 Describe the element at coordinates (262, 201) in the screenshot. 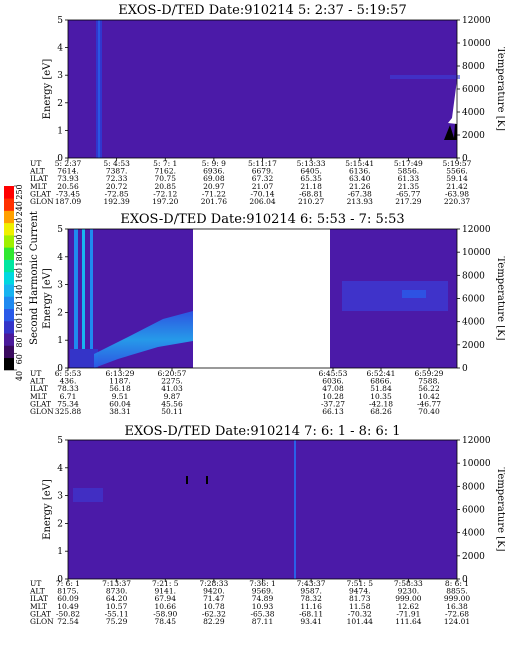

I see `table-cell: 206.04` at that location.